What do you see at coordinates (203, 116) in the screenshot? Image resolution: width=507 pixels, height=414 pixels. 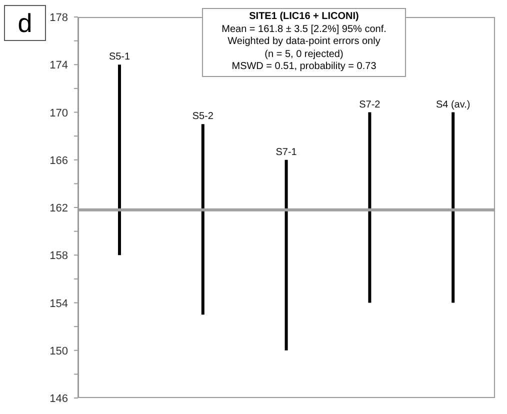 I see `x-tick-label: S5-2` at bounding box center [203, 116].